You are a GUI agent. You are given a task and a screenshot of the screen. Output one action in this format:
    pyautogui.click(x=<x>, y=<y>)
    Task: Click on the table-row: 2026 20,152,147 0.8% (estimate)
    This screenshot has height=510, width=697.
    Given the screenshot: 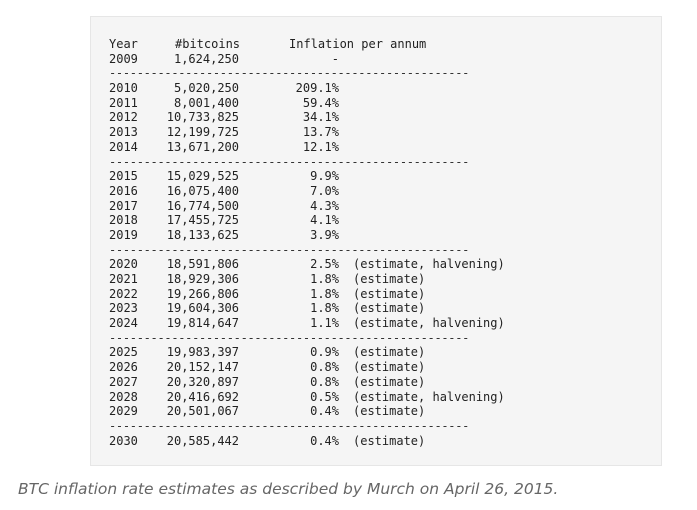 What is the action you would take?
    pyautogui.click(x=307, y=367)
    